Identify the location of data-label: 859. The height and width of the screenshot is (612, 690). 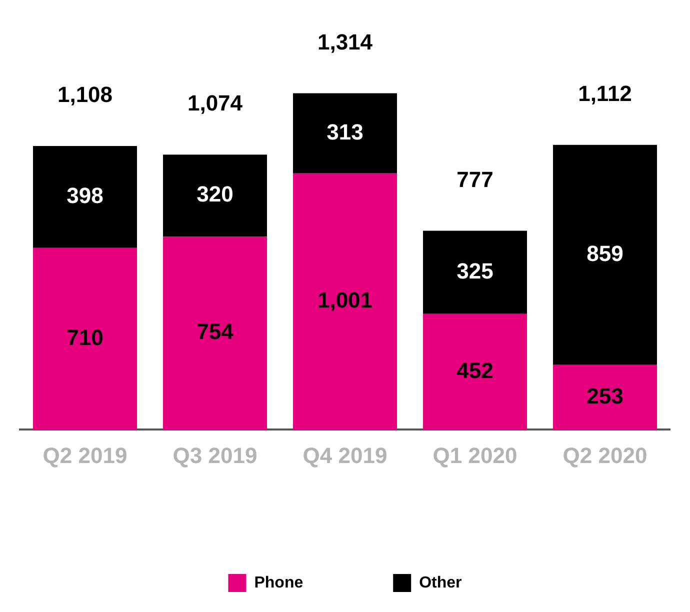
(605, 253).